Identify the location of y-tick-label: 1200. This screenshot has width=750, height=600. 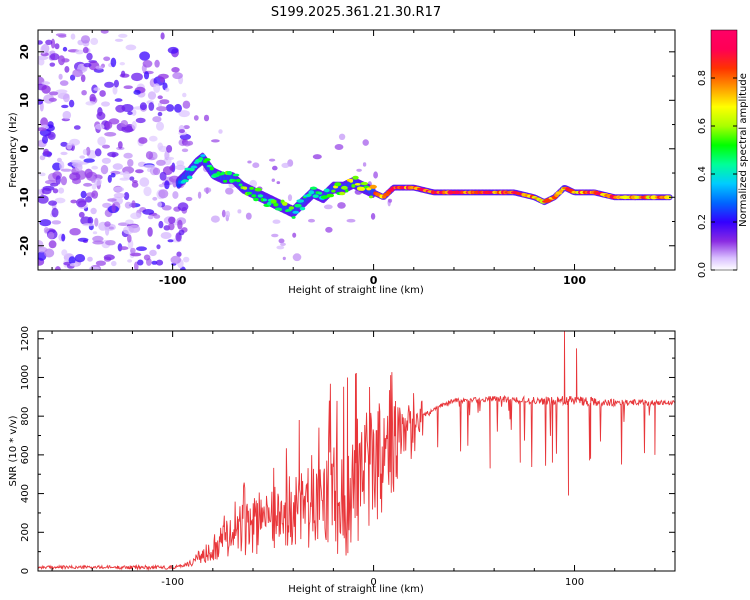
(25, 338).